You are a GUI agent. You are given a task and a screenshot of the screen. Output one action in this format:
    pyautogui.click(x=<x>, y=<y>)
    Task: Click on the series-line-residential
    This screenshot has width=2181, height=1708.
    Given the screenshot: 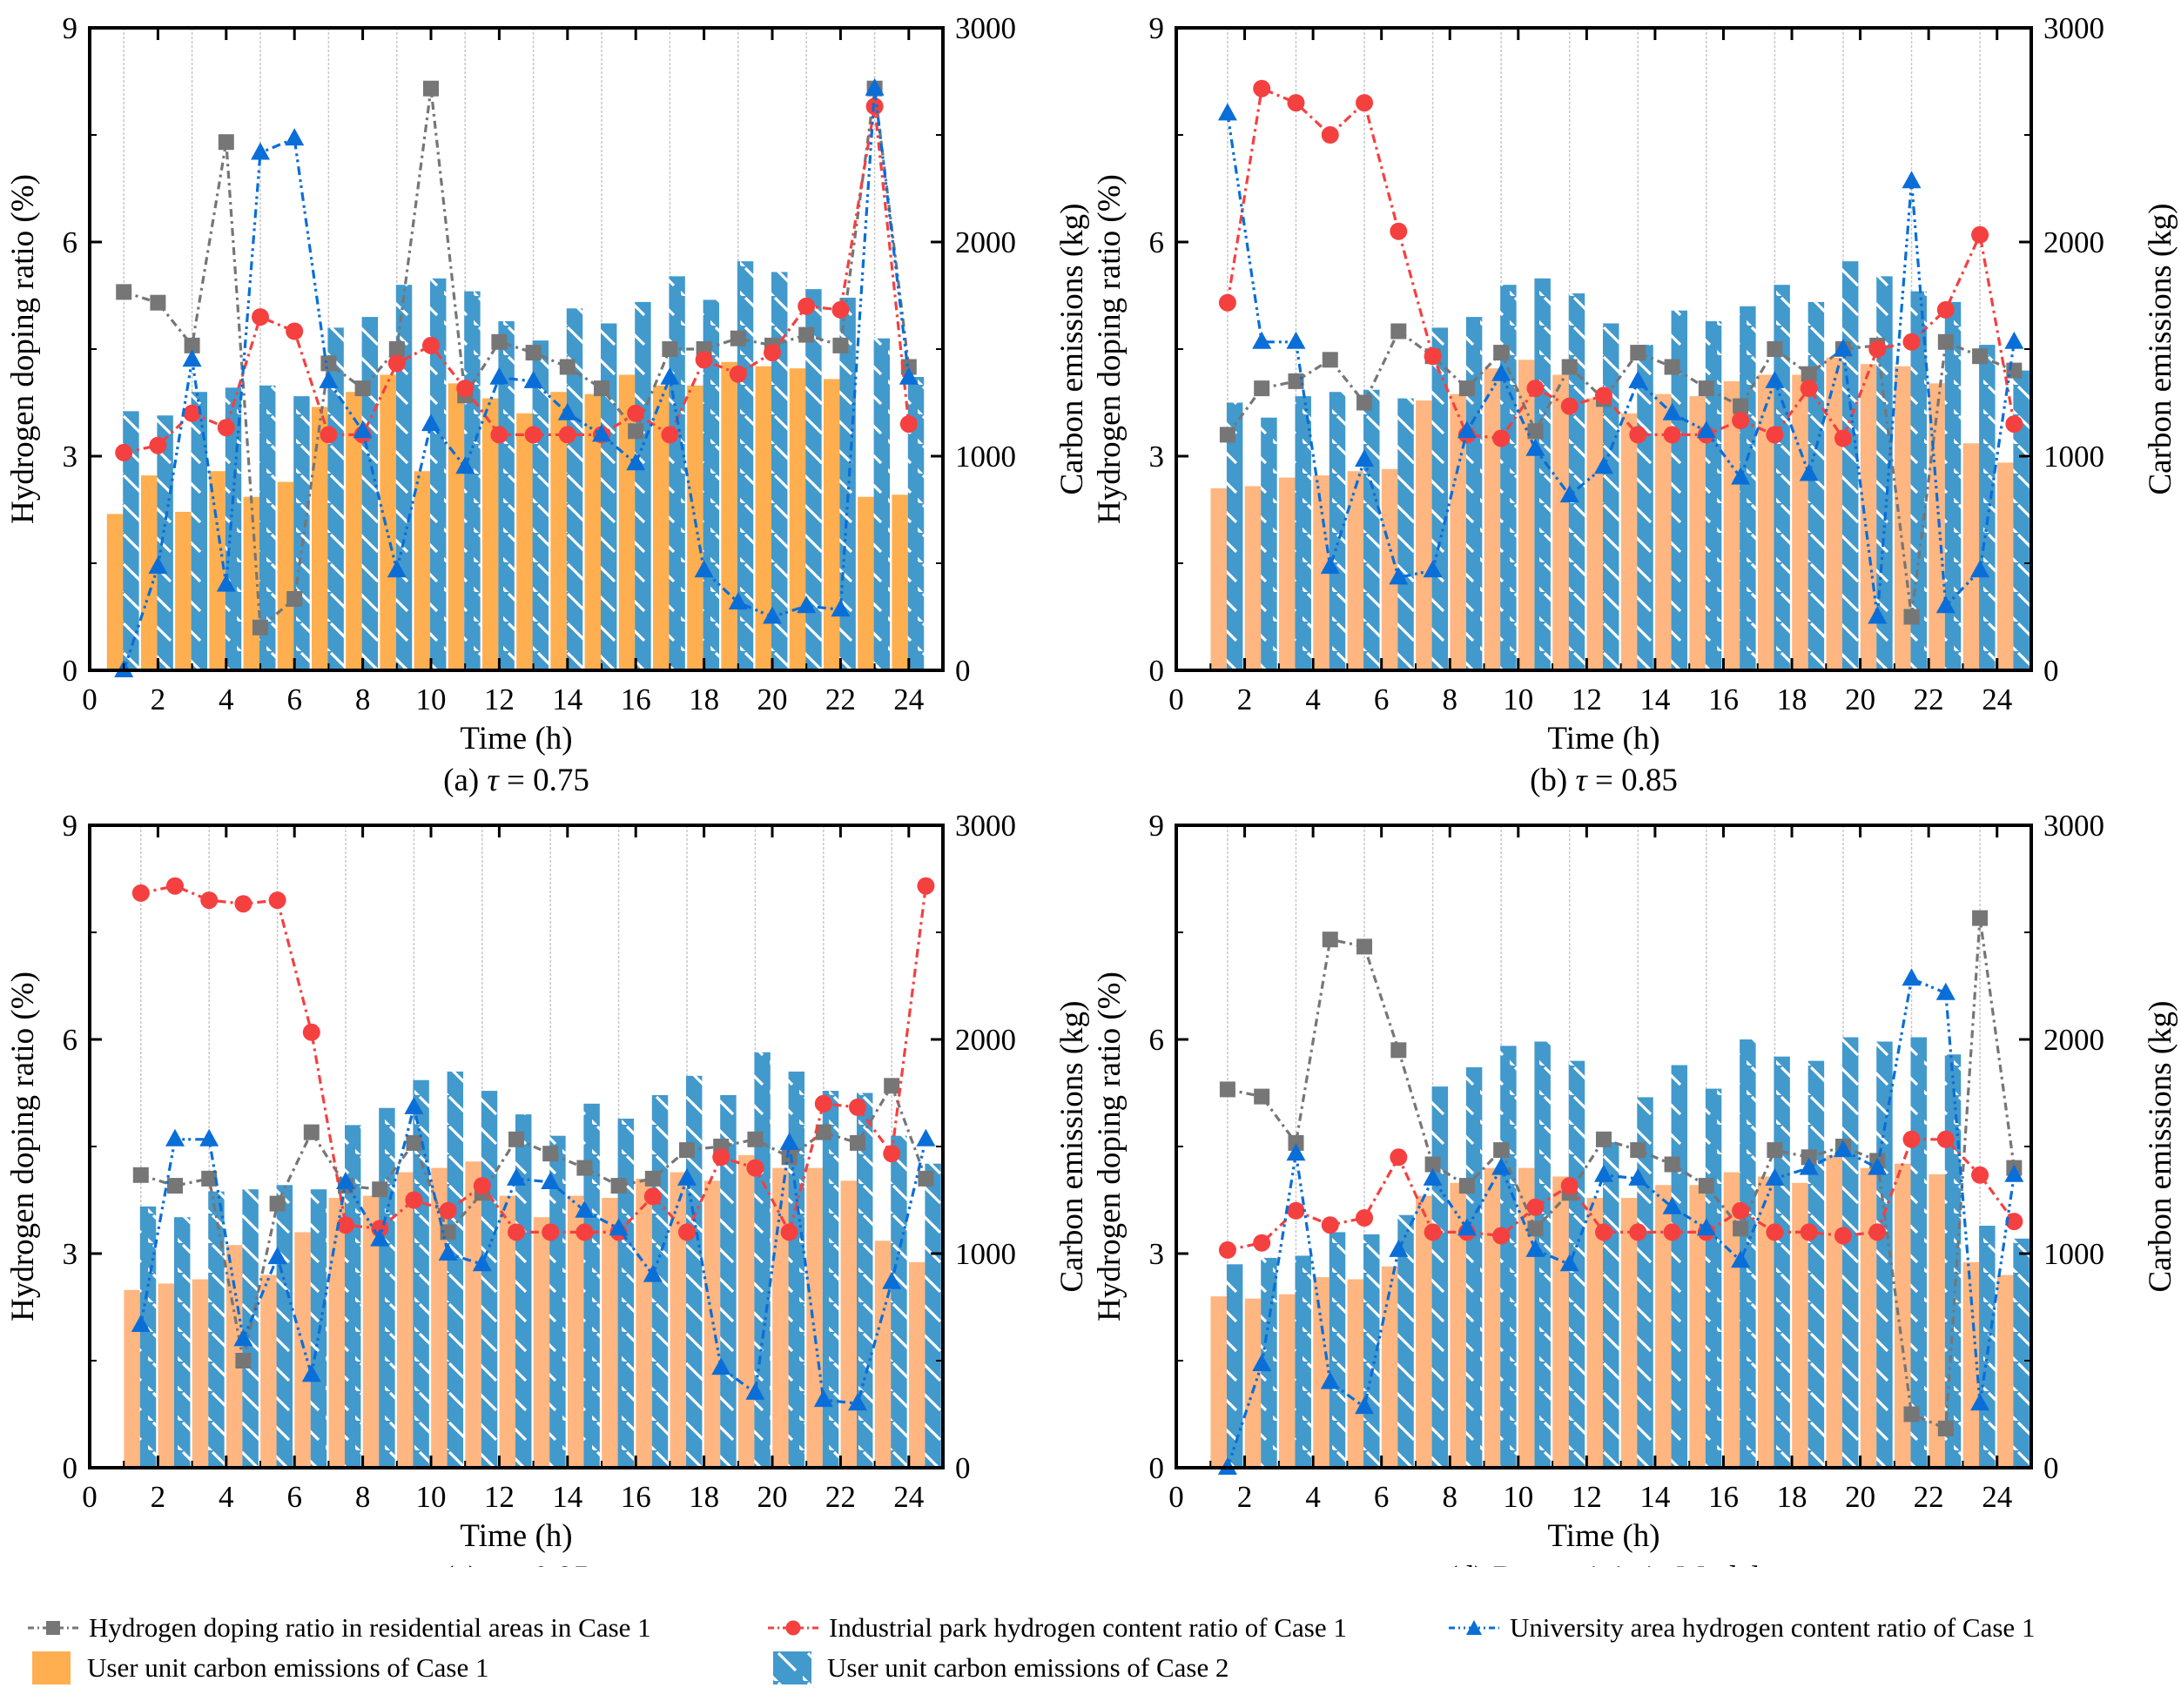 What is the action you would take?
    pyautogui.click(x=517, y=359)
    